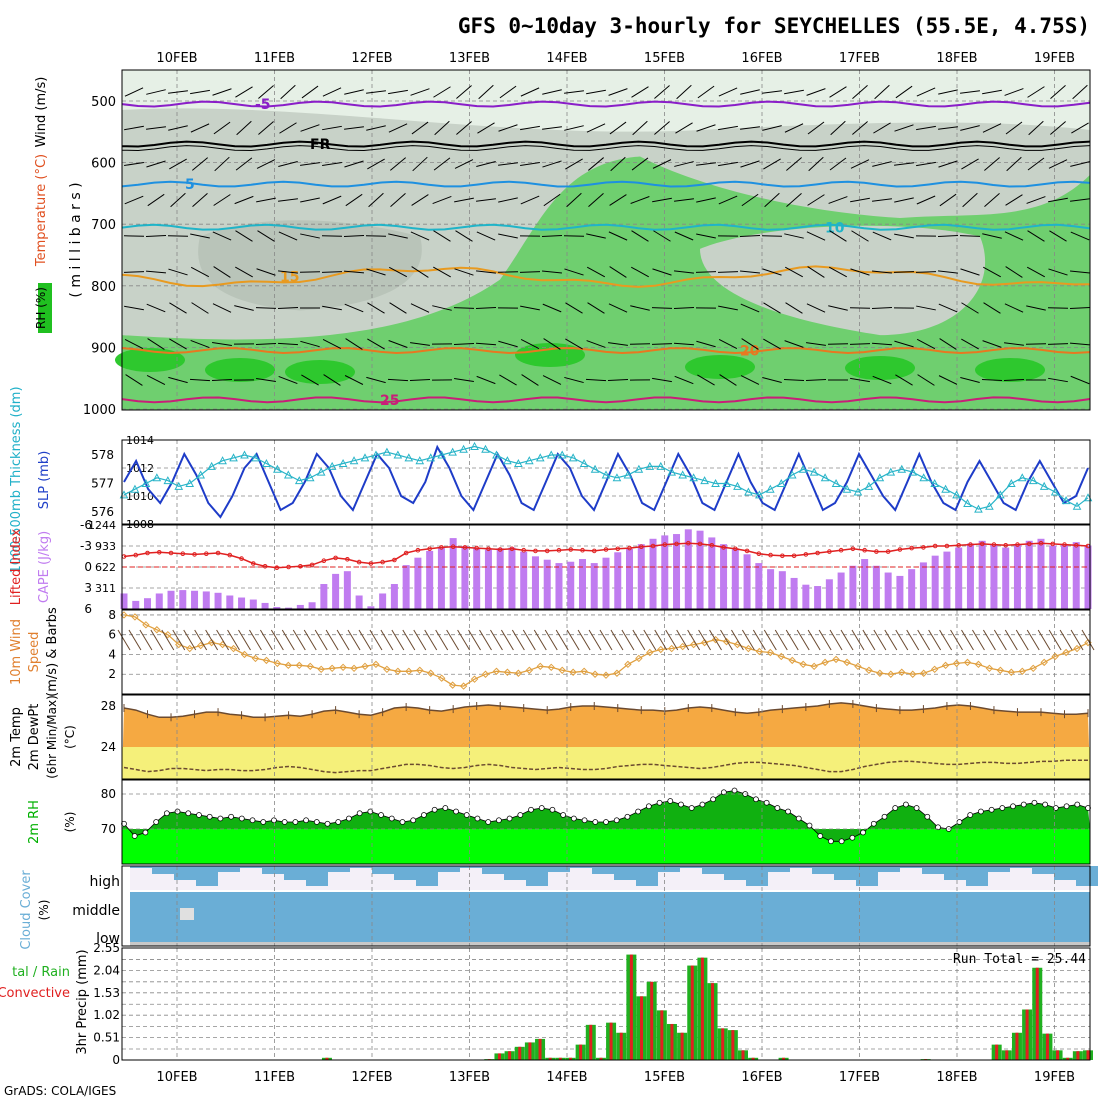 Image resolution: width=1100 pixels, height=1100 pixels. What do you see at coordinates (469, 1077) in the screenshot?
I see `date-label-bottom: 13FEB` at bounding box center [469, 1077].